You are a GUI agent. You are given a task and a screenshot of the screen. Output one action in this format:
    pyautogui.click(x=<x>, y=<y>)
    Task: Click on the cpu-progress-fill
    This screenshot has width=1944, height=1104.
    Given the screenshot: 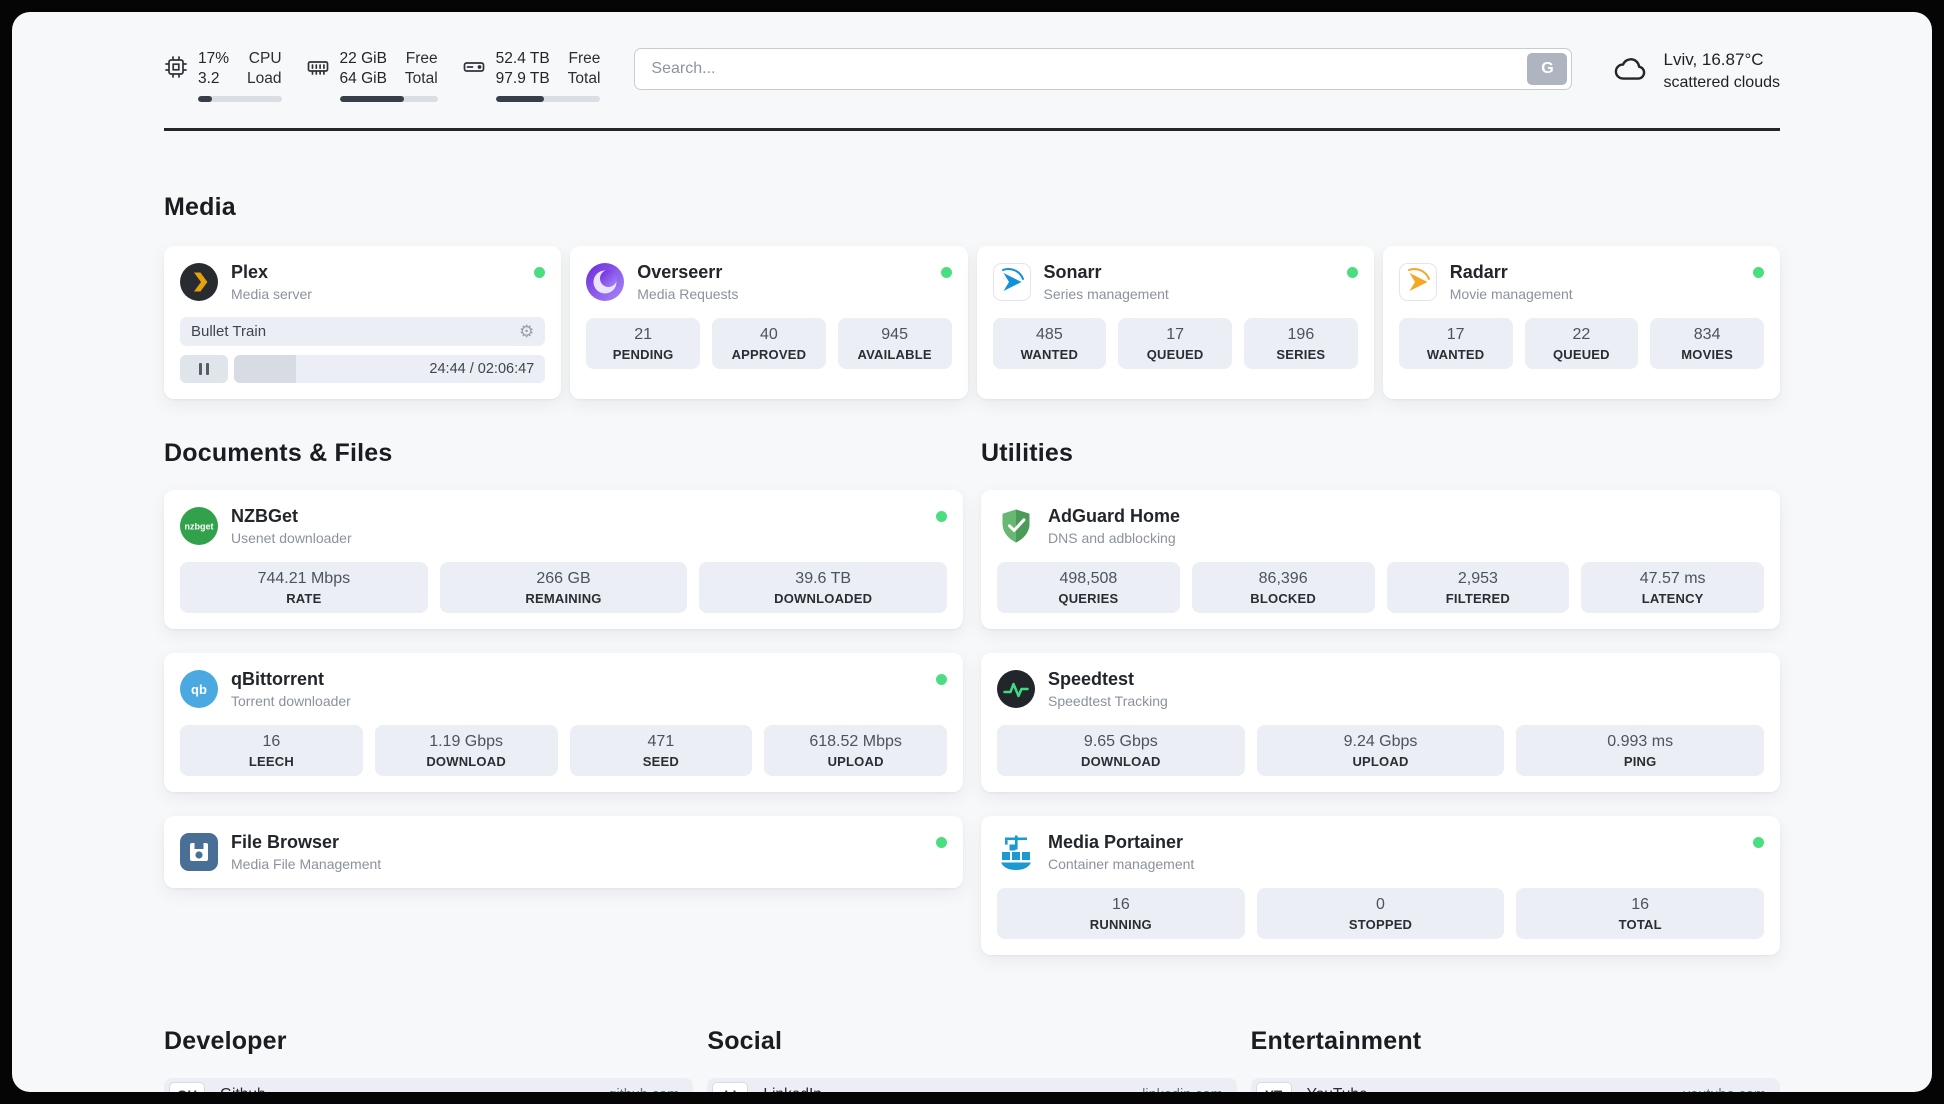 What is the action you would take?
    pyautogui.click(x=205, y=99)
    